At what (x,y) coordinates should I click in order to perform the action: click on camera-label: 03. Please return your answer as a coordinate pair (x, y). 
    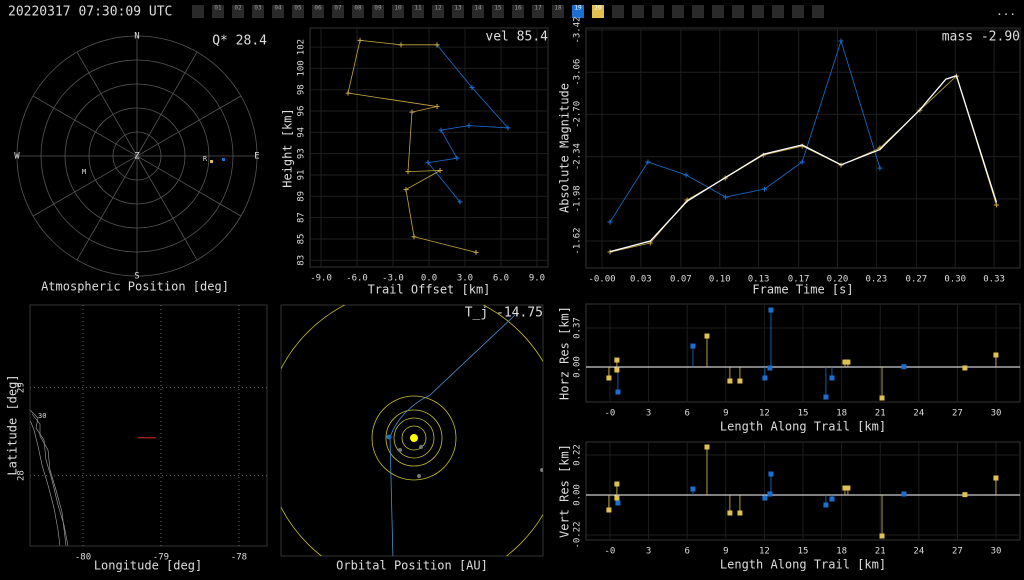
    Looking at the image, I should click on (258, 8).